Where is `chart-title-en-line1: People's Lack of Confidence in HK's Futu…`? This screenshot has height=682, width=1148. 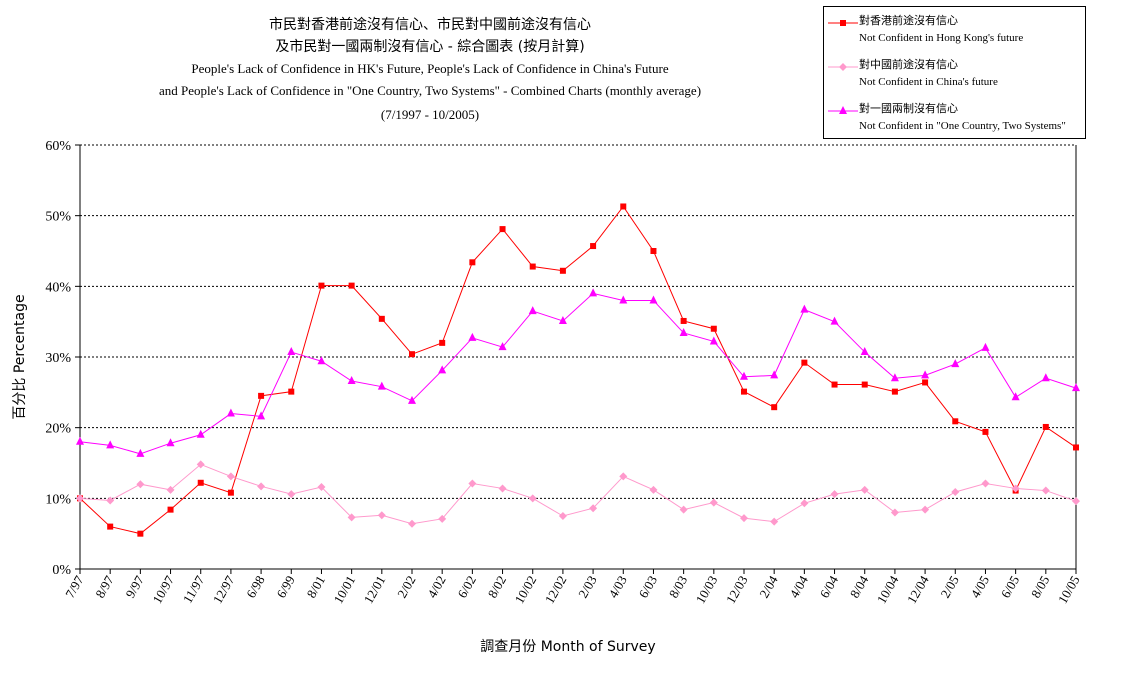
chart-title-en-line1: People's Lack of Confidence in HK's Futu… is located at coordinates (430, 68).